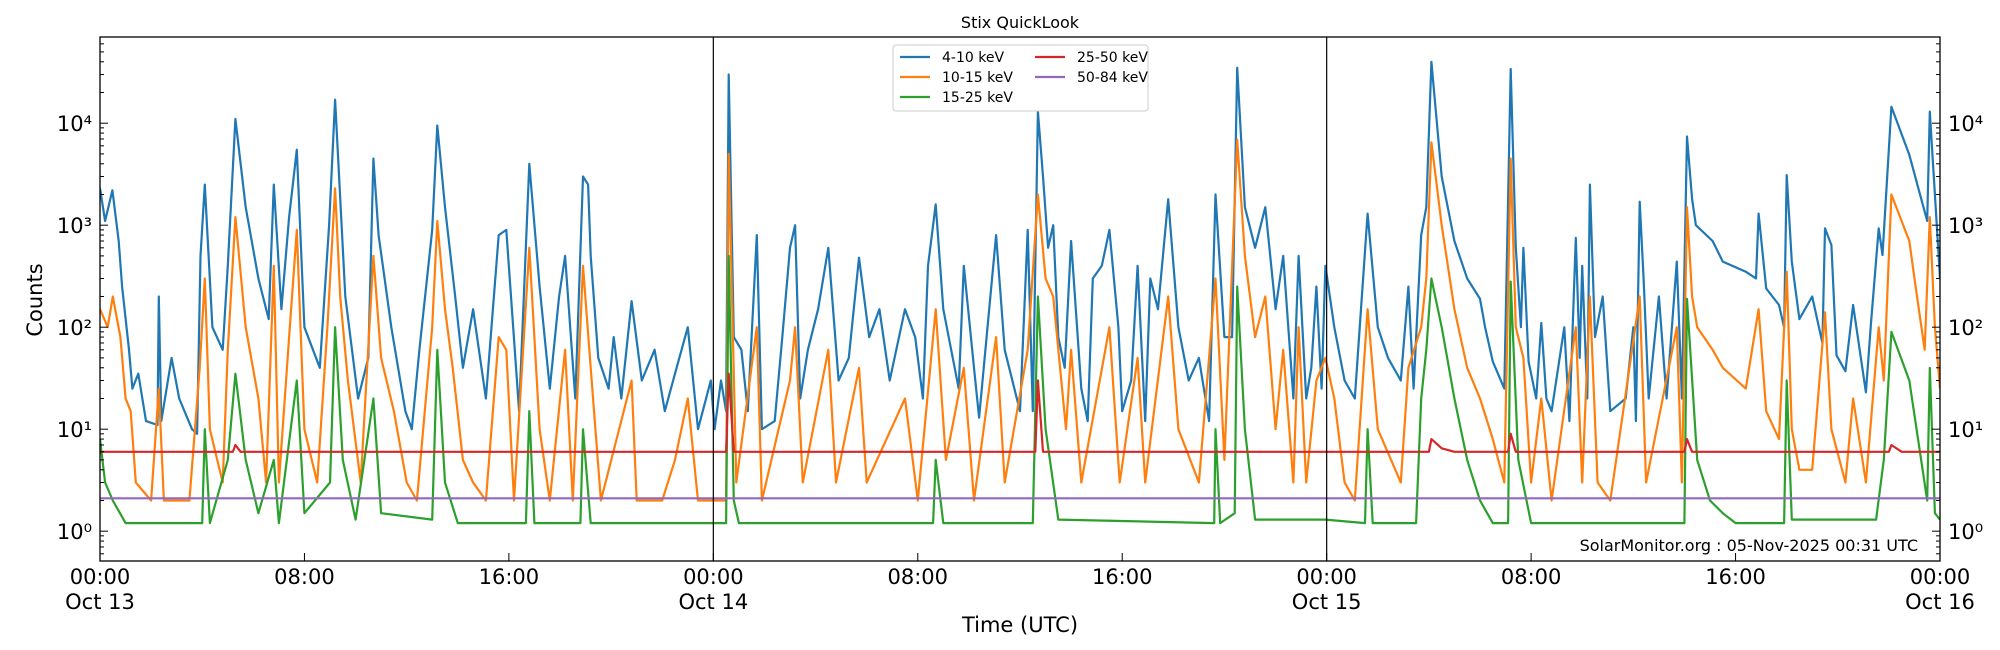  What do you see at coordinates (1020, 412) in the screenshot?
I see `series-line-25-50-kev` at bounding box center [1020, 412].